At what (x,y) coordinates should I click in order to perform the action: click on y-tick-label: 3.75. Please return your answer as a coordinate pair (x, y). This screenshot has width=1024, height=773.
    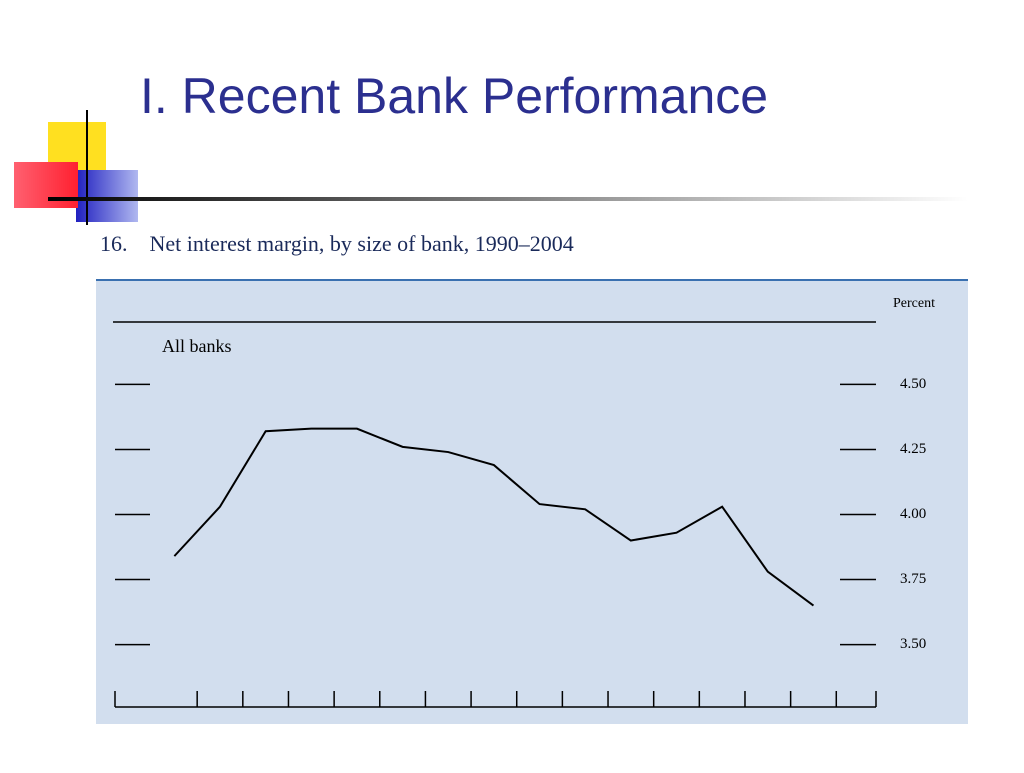
    Looking at the image, I should click on (913, 579).